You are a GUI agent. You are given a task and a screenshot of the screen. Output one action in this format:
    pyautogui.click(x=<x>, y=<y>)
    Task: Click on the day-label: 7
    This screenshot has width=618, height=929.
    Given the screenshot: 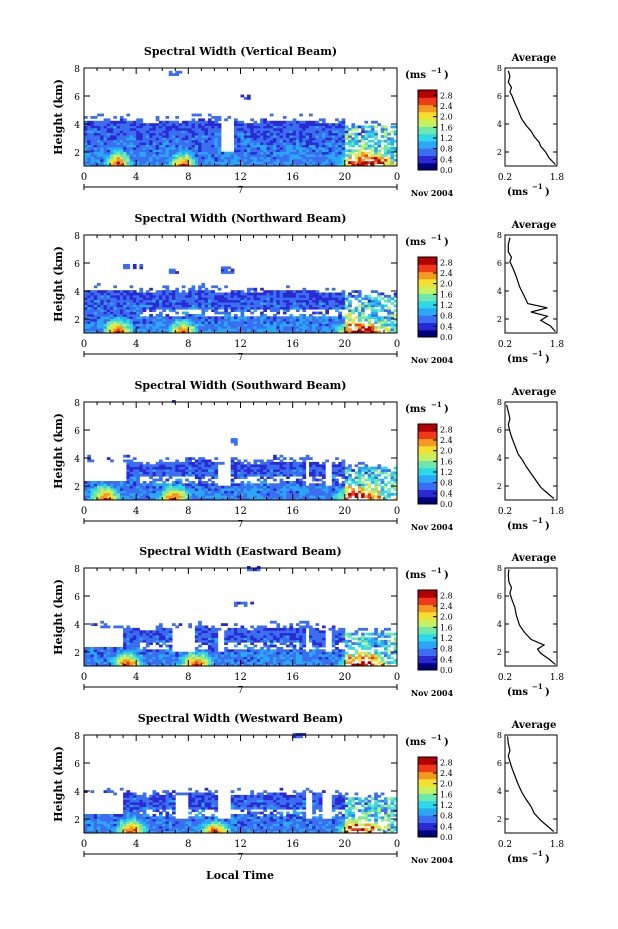 What is the action you would take?
    pyautogui.click(x=241, y=358)
    